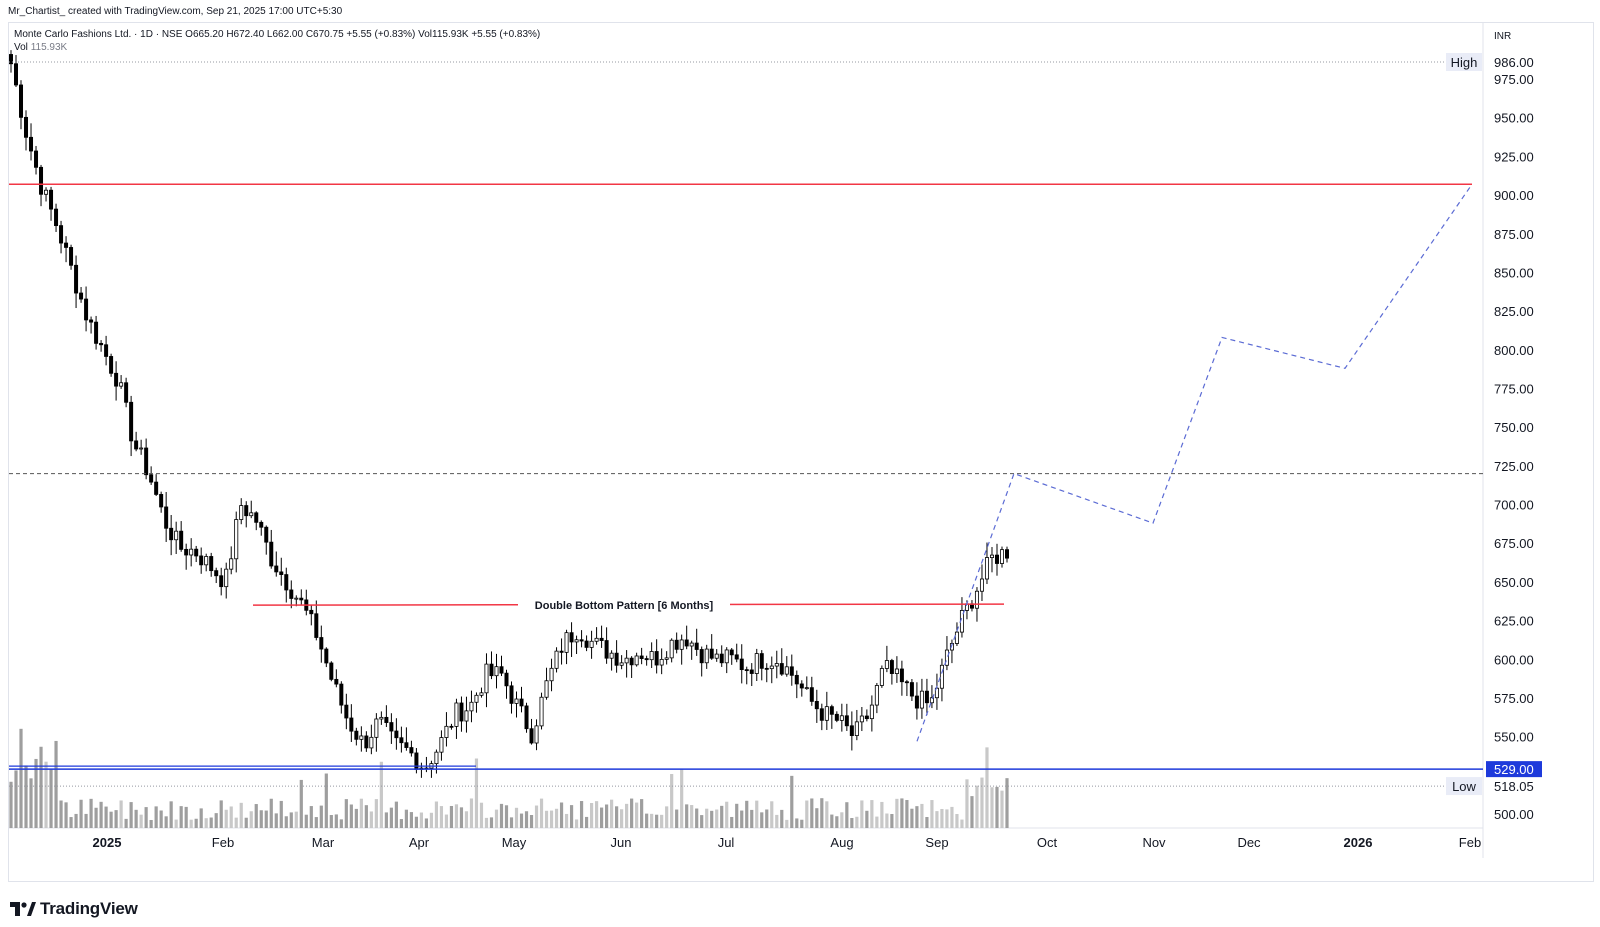 The image size is (1600, 927). What do you see at coordinates (1514, 582) in the screenshot?
I see `price-tick-label: 650.00` at bounding box center [1514, 582].